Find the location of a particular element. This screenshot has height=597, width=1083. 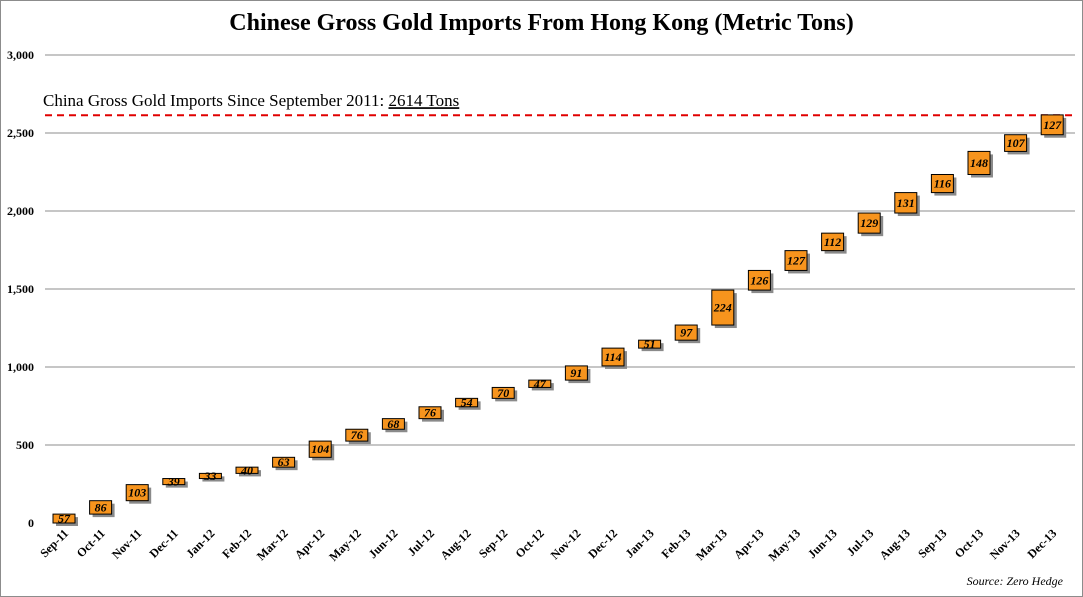

bar-group: 40 is located at coordinates (248, 470).